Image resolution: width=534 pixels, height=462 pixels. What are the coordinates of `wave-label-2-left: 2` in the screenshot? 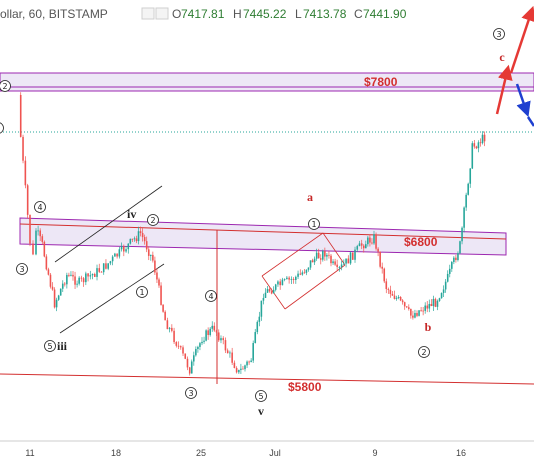 It's located at (5, 86).